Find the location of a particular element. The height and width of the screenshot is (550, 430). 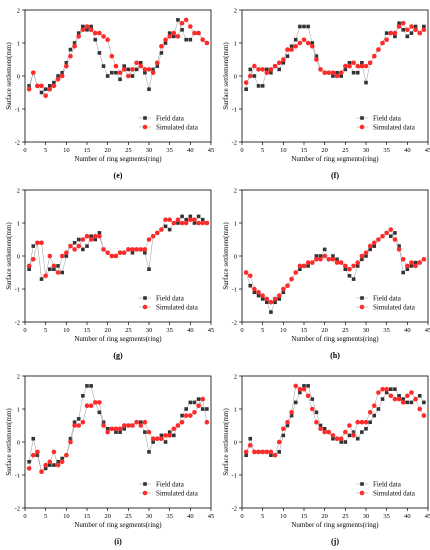

y-axis-title: Surface settlement(mm) is located at coordinates (9, 256).